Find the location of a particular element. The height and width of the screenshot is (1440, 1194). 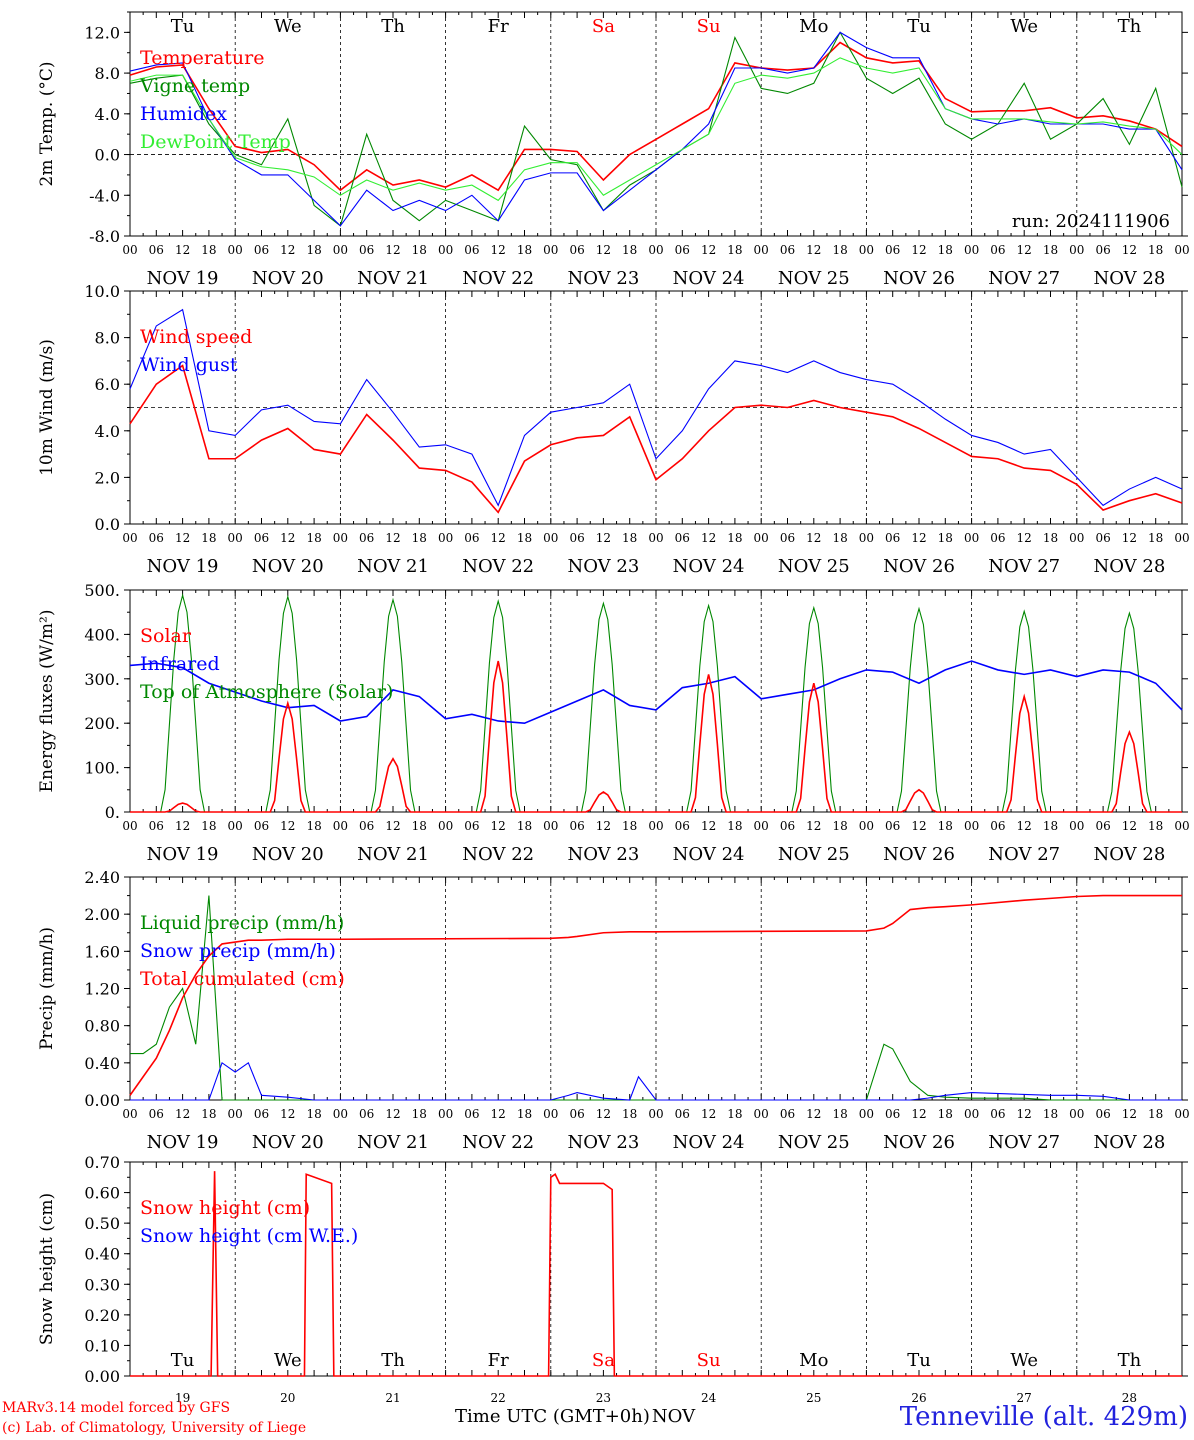

y-tick-label: -4.0 is located at coordinates (104, 195).